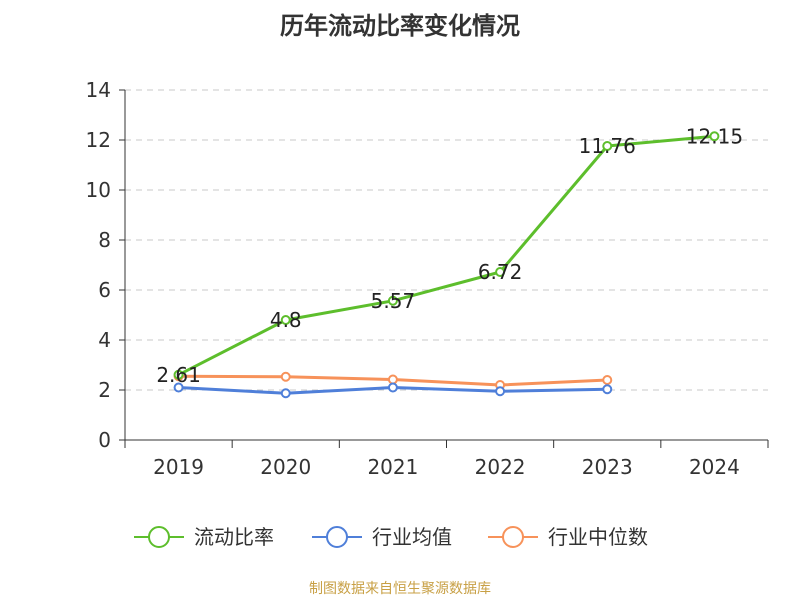 The width and height of the screenshot is (800, 600). I want to click on data-label-0-2023: 11.76, so click(607, 146).